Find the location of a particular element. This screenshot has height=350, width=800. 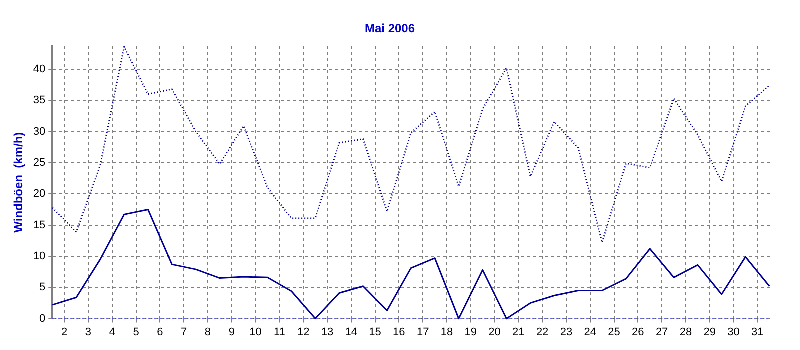

x-tick-label: 27 is located at coordinates (662, 332).